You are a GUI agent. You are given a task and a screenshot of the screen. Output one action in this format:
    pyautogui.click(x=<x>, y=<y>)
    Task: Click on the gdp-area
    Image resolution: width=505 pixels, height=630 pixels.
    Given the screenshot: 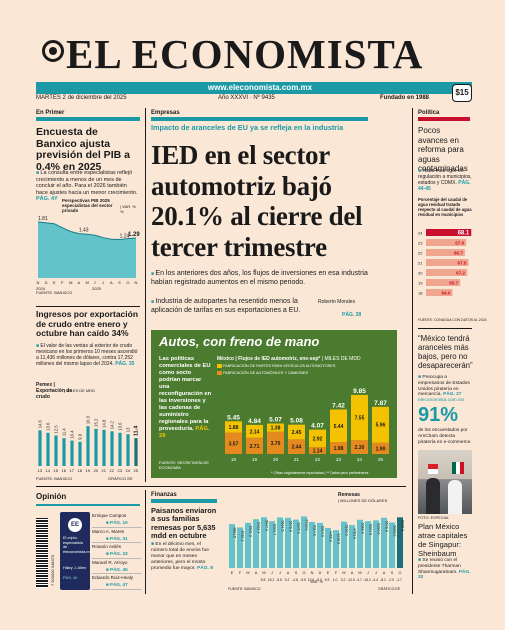 What is the action you would take?
    pyautogui.click(x=87, y=249)
    